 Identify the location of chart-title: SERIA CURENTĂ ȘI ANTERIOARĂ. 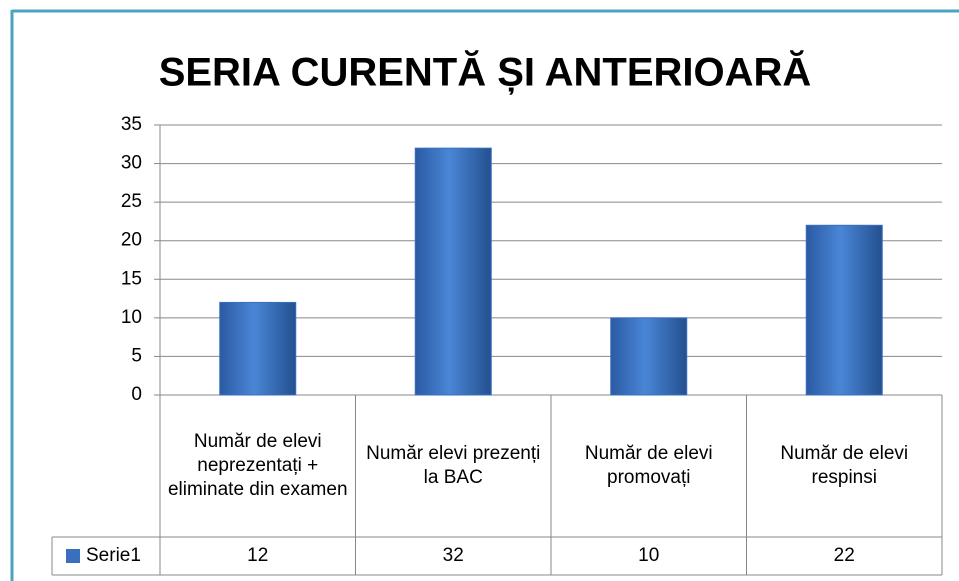
(485, 72).